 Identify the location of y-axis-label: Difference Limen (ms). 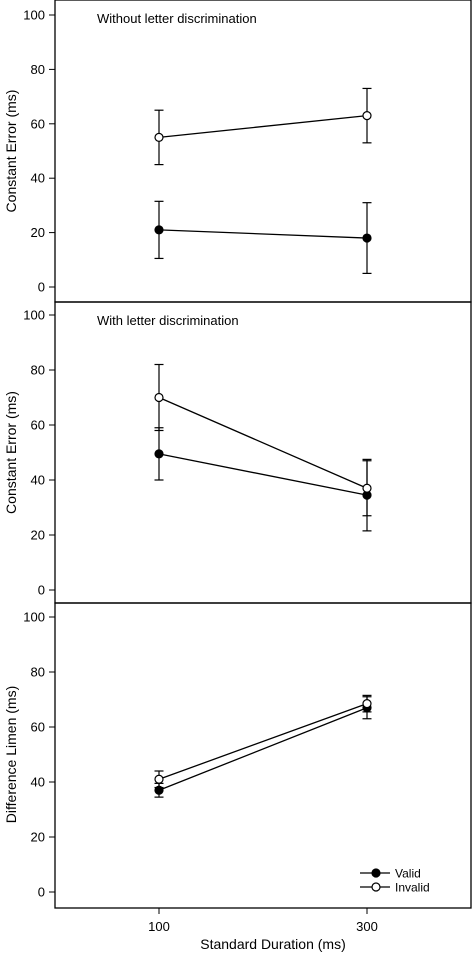
(11, 754).